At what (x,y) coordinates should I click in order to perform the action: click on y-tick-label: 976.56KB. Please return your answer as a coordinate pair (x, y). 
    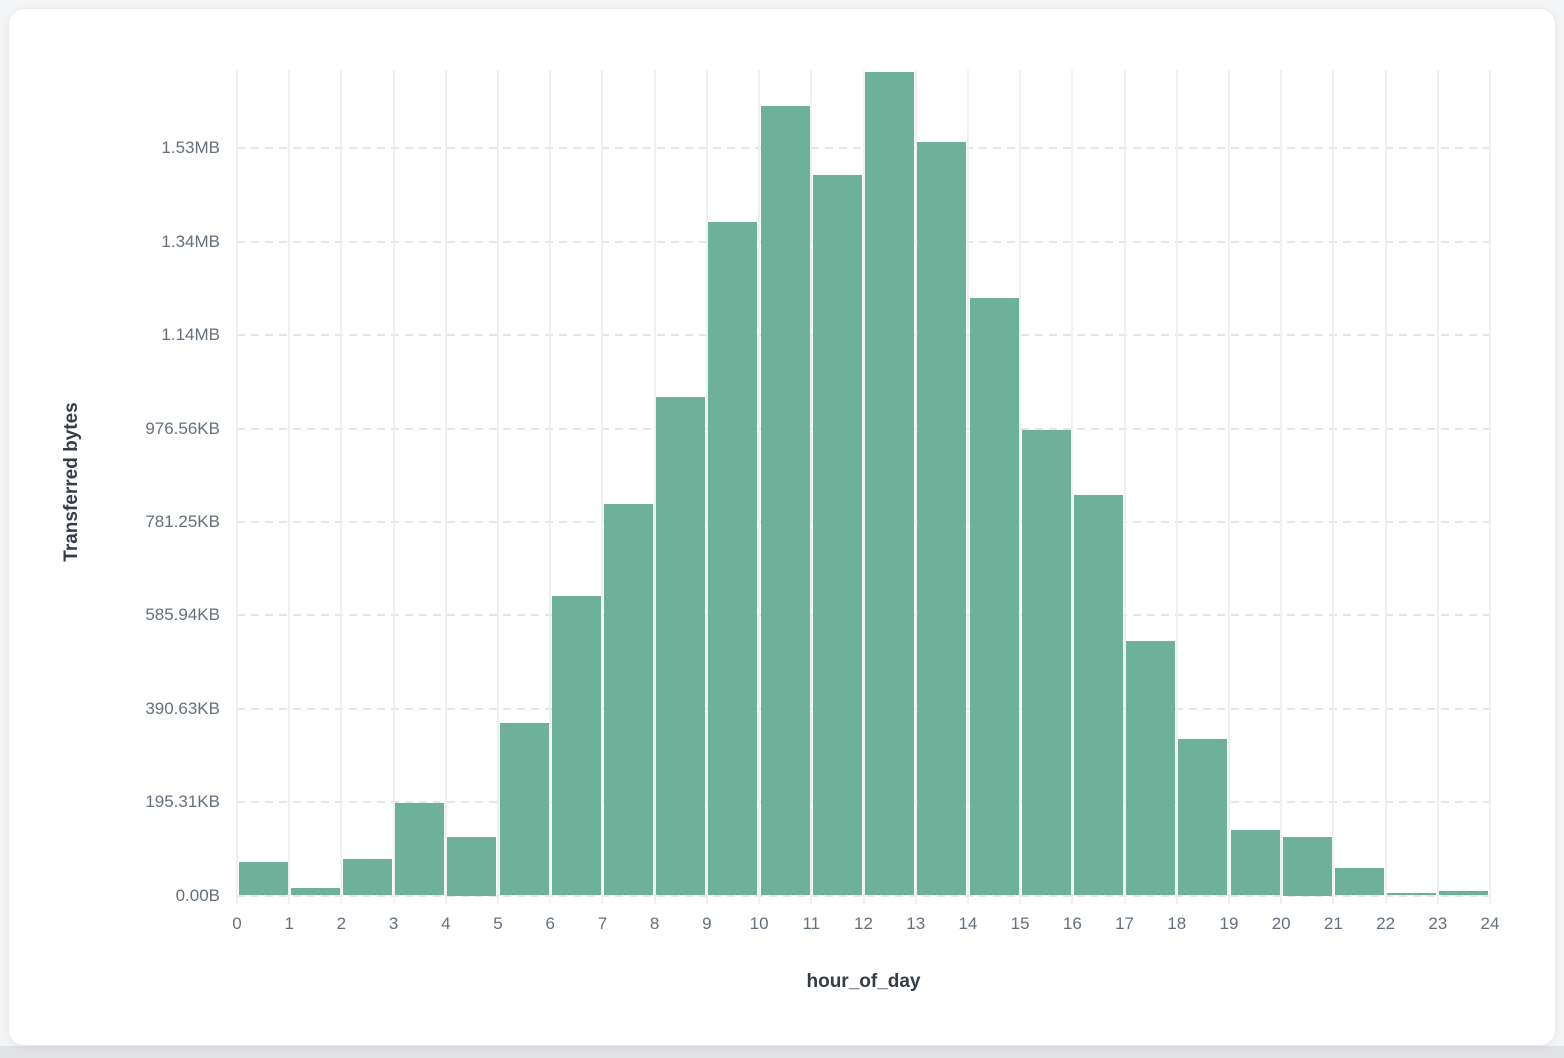
    Looking at the image, I should click on (182, 428).